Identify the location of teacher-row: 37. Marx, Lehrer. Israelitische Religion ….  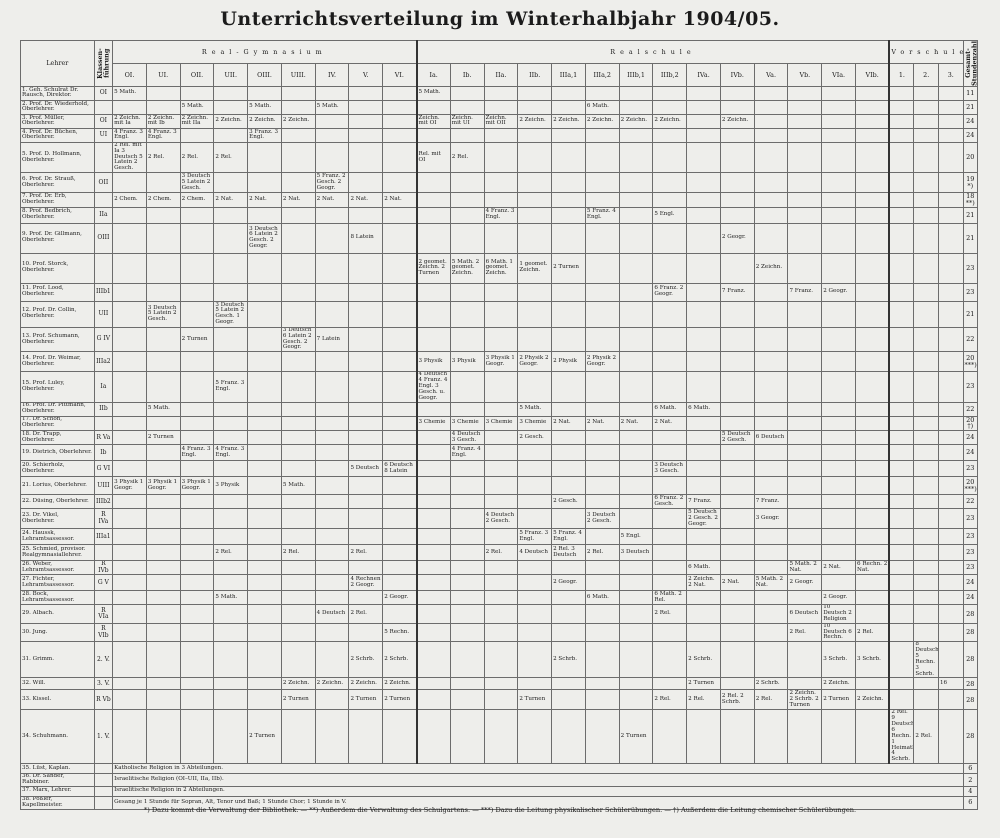
(499, 791).